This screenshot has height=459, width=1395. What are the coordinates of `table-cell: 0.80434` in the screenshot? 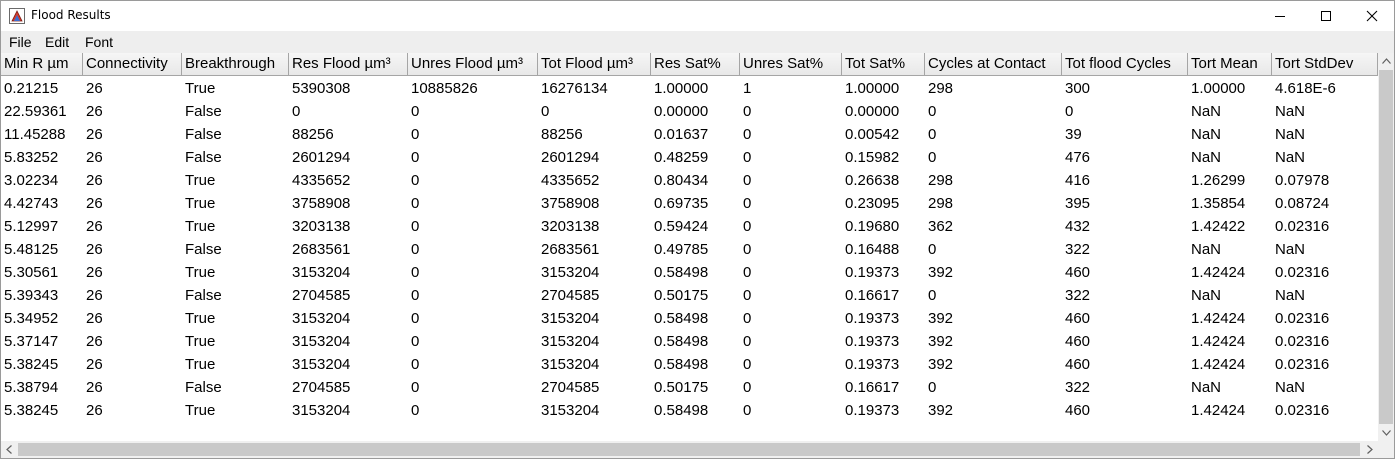 It's located at (681, 180).